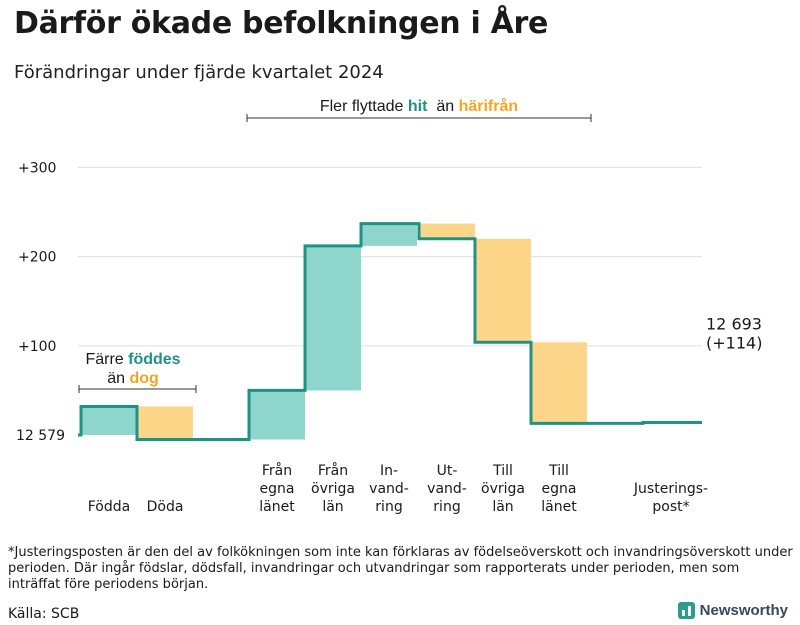 The image size is (800, 625). Describe the element at coordinates (37, 258) in the screenshot. I see `y-tick-label: +200` at that location.